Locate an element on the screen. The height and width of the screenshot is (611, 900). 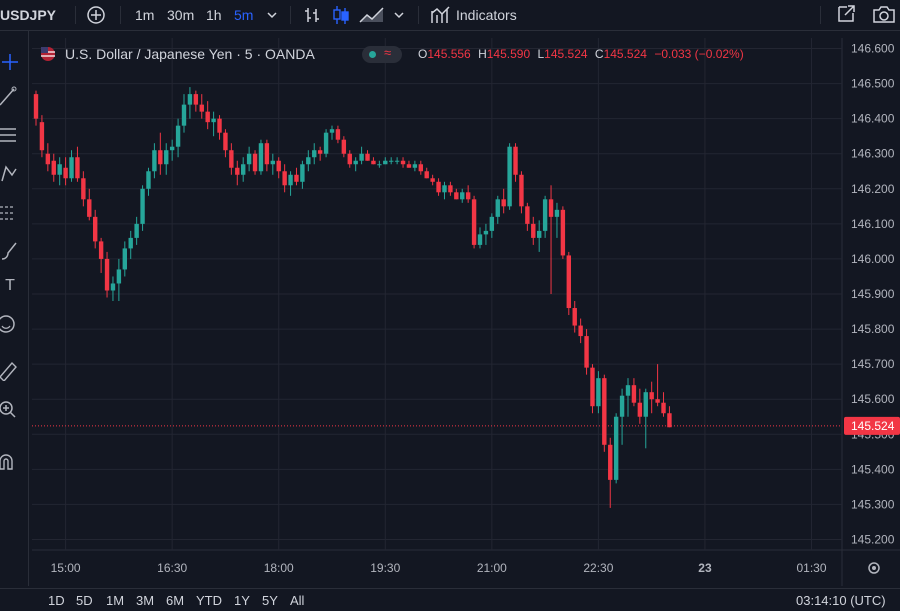
settings-icon is located at coordinates (874, 568).